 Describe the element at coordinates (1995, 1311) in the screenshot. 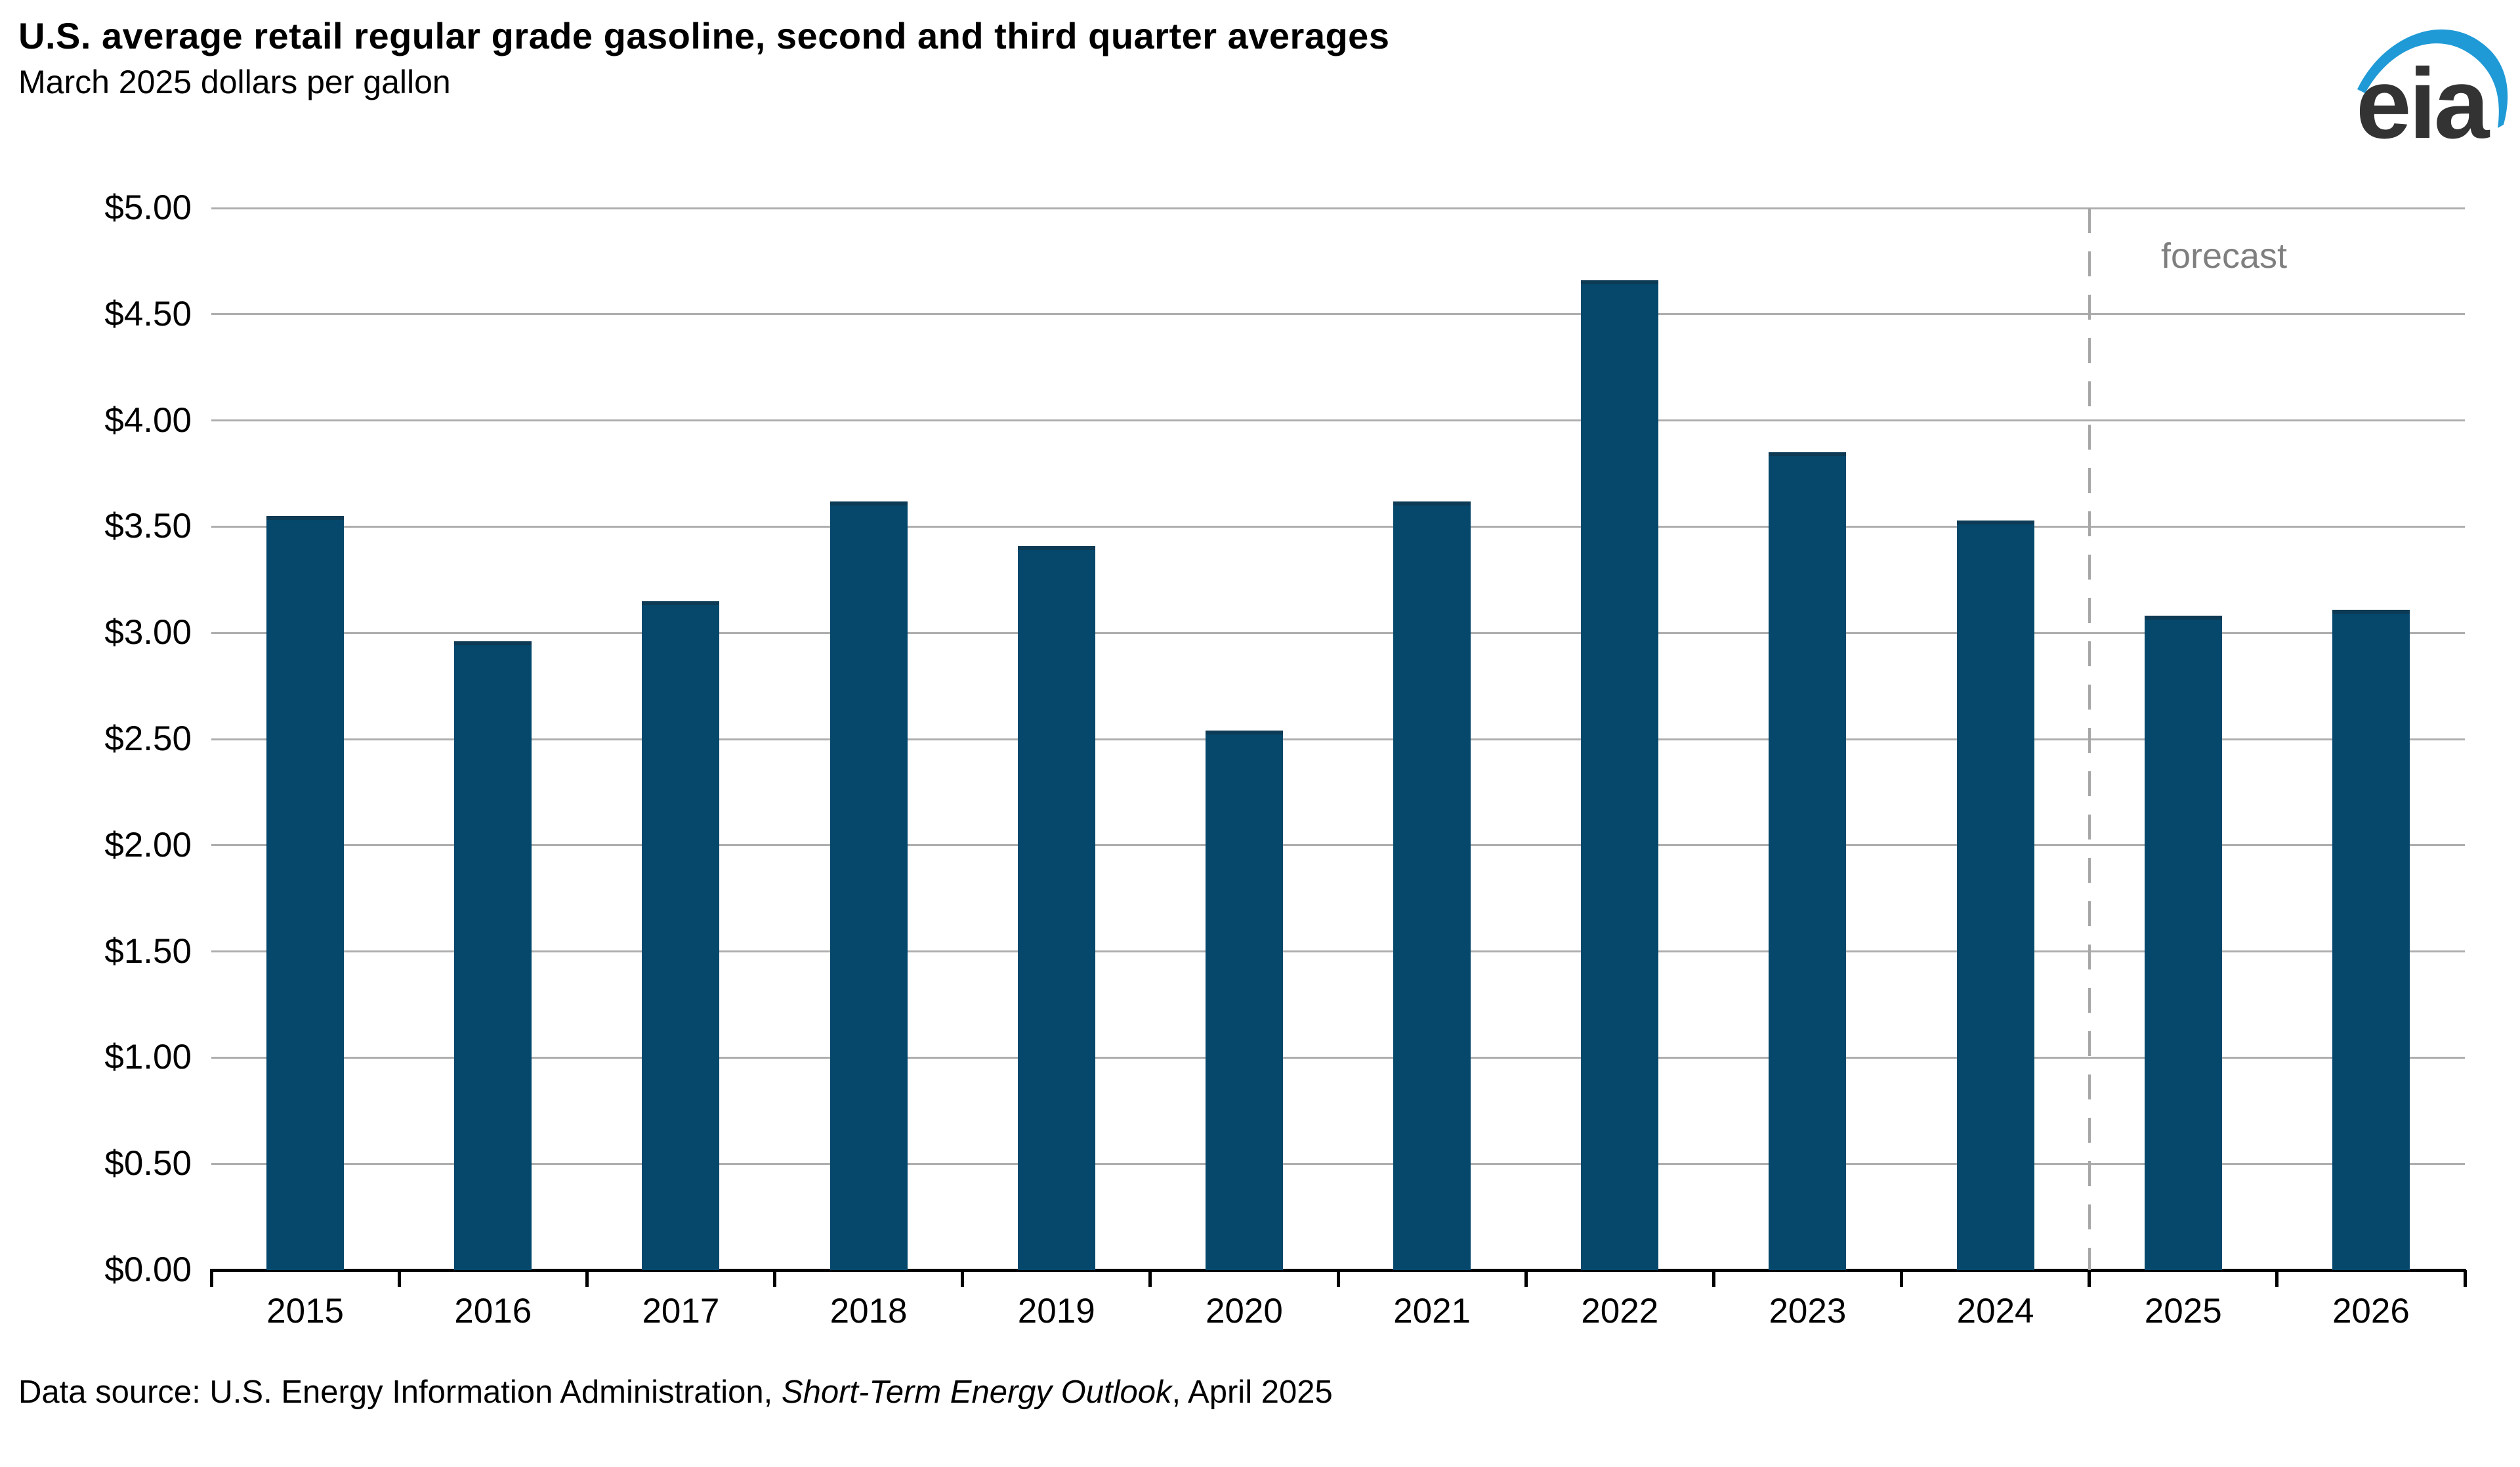

I see `x-tick-label-2024: 2024` at that location.